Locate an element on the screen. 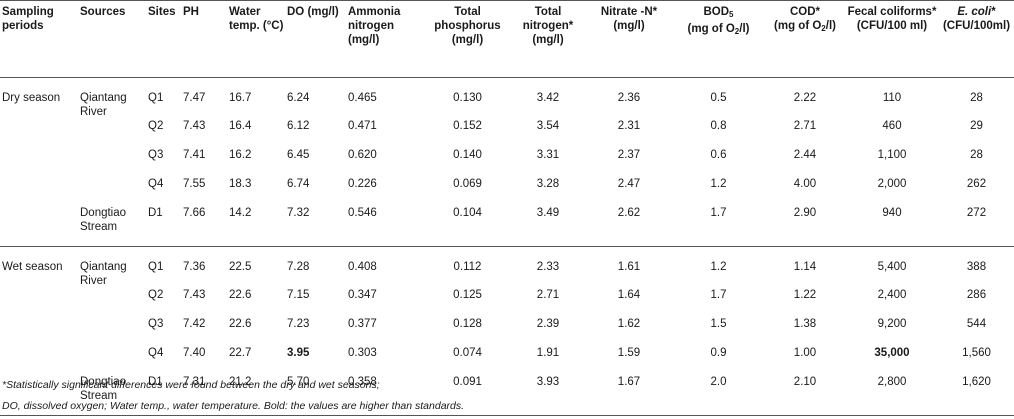 This screenshot has height=419, width=1014. ecoli-cell: 544 is located at coordinates (976, 324).